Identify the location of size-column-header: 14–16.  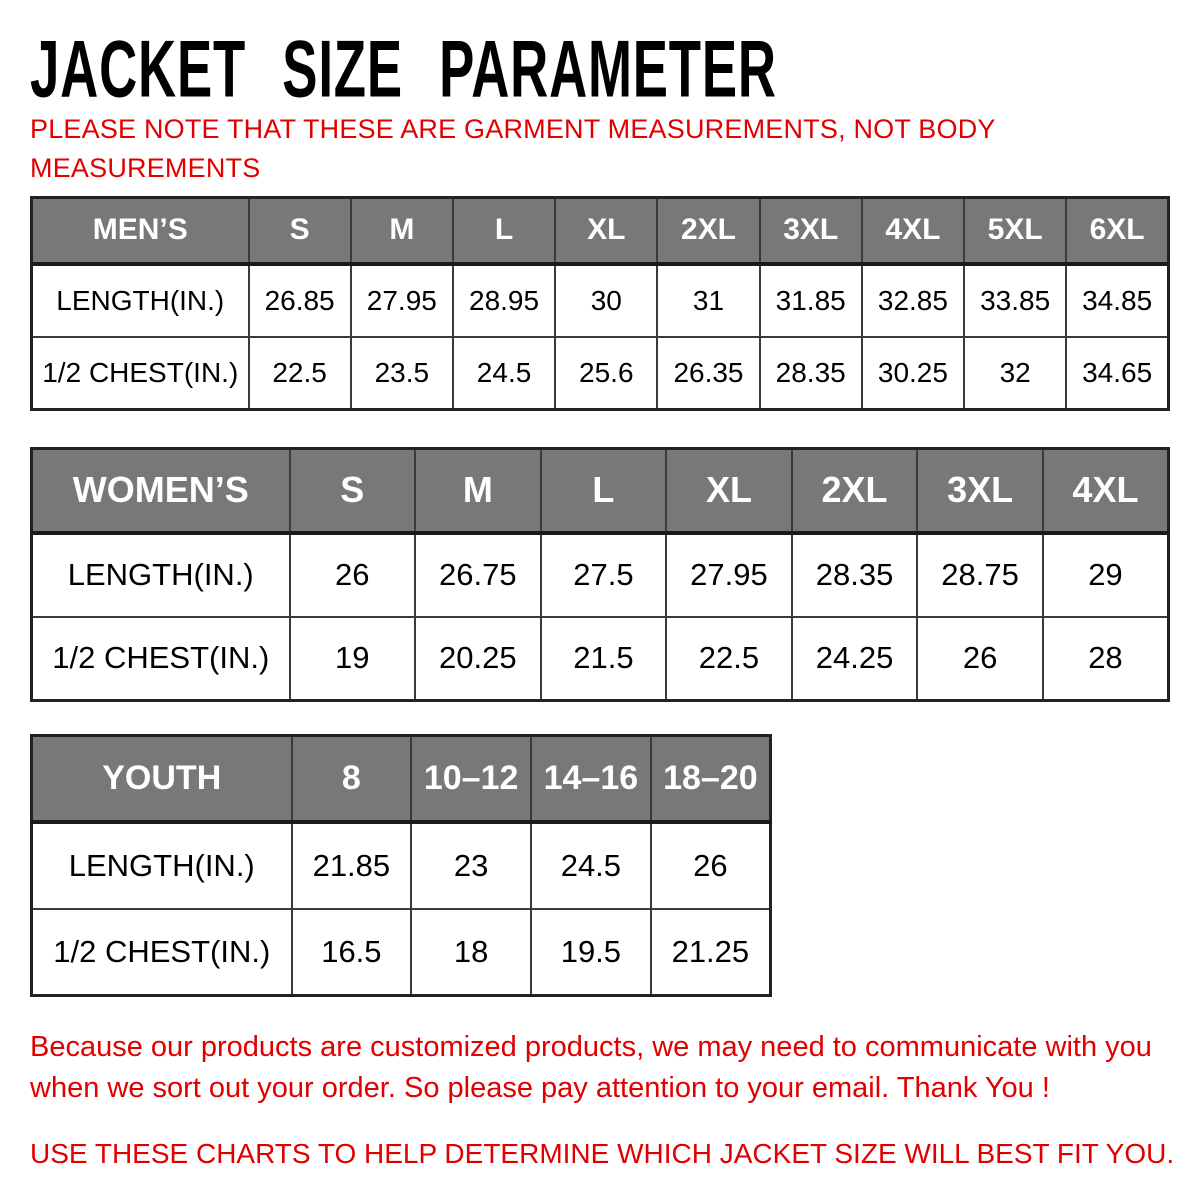
(591, 779).